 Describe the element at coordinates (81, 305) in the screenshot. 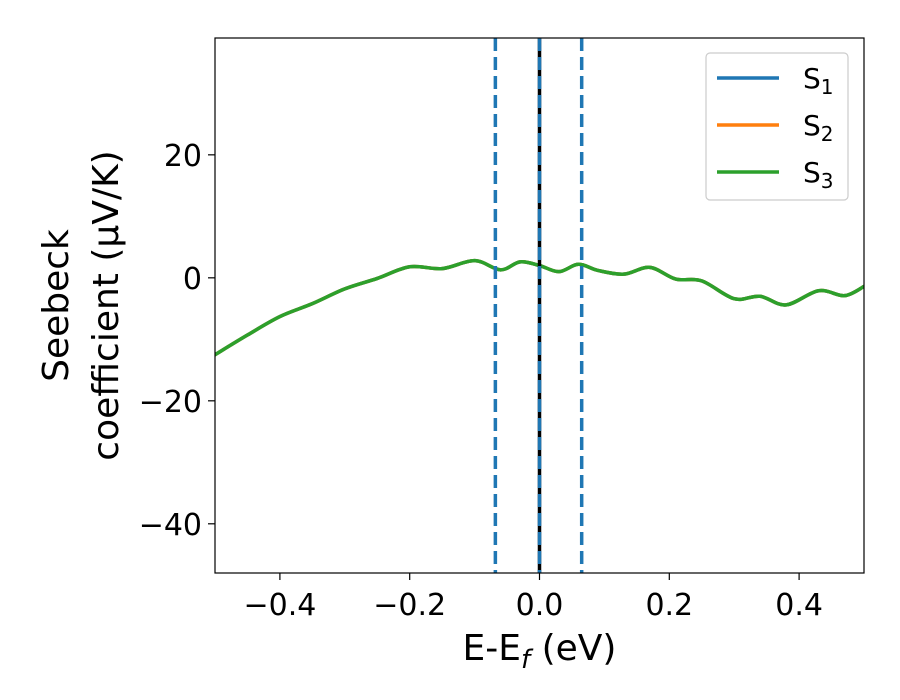

I see `y-axis-label: Seebeck coefficient (μV/K)` at that location.